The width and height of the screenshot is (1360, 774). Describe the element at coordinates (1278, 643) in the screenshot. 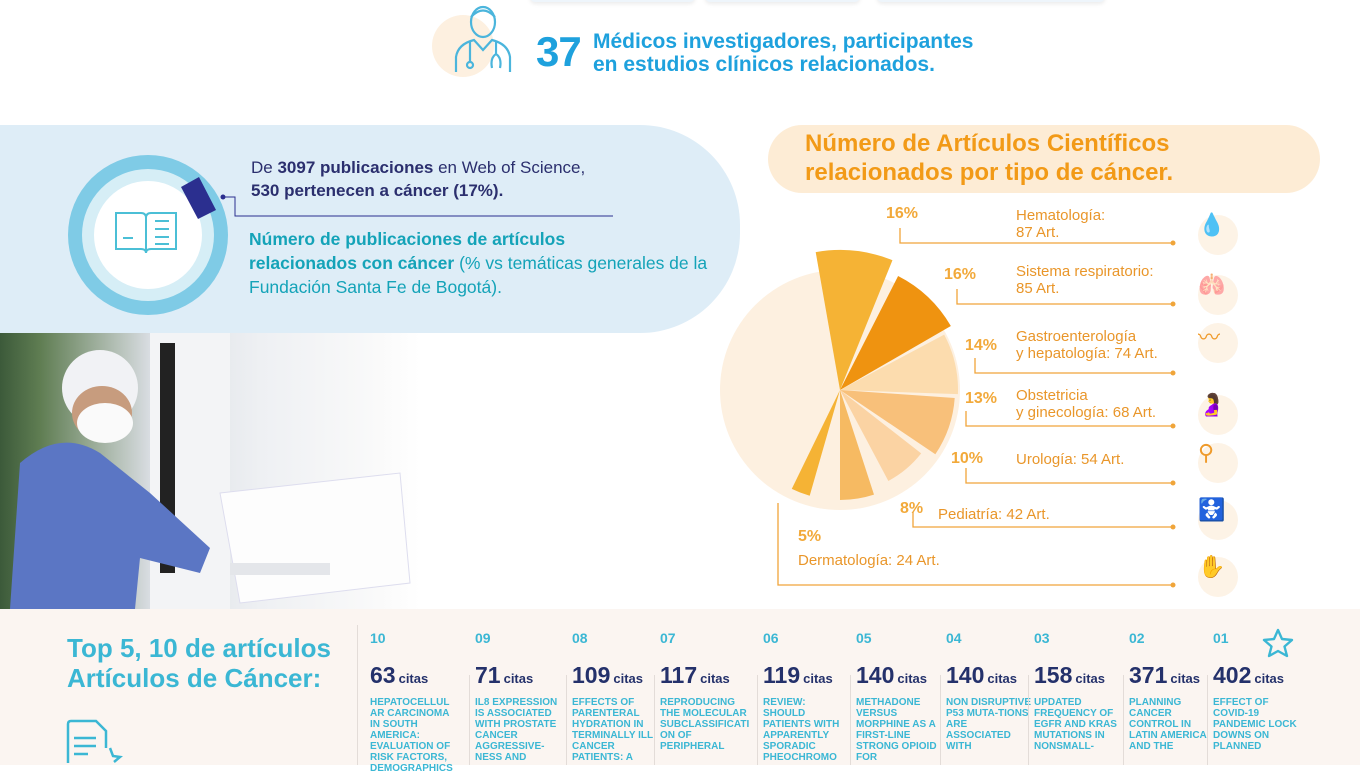

I see `star-icon` at that location.